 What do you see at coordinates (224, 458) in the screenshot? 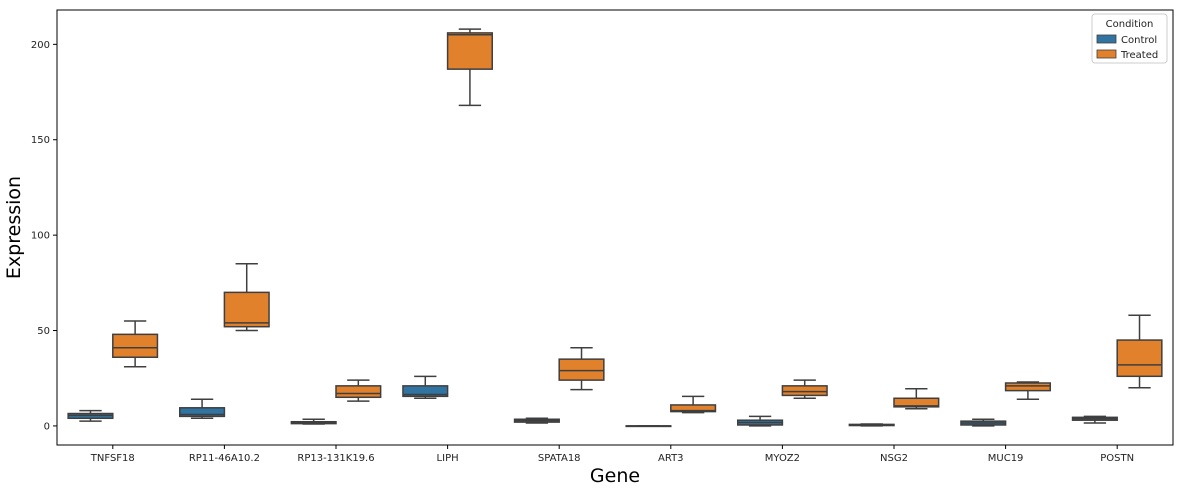
I see `x-tick-label: RP11-46A10.2` at bounding box center [224, 458].